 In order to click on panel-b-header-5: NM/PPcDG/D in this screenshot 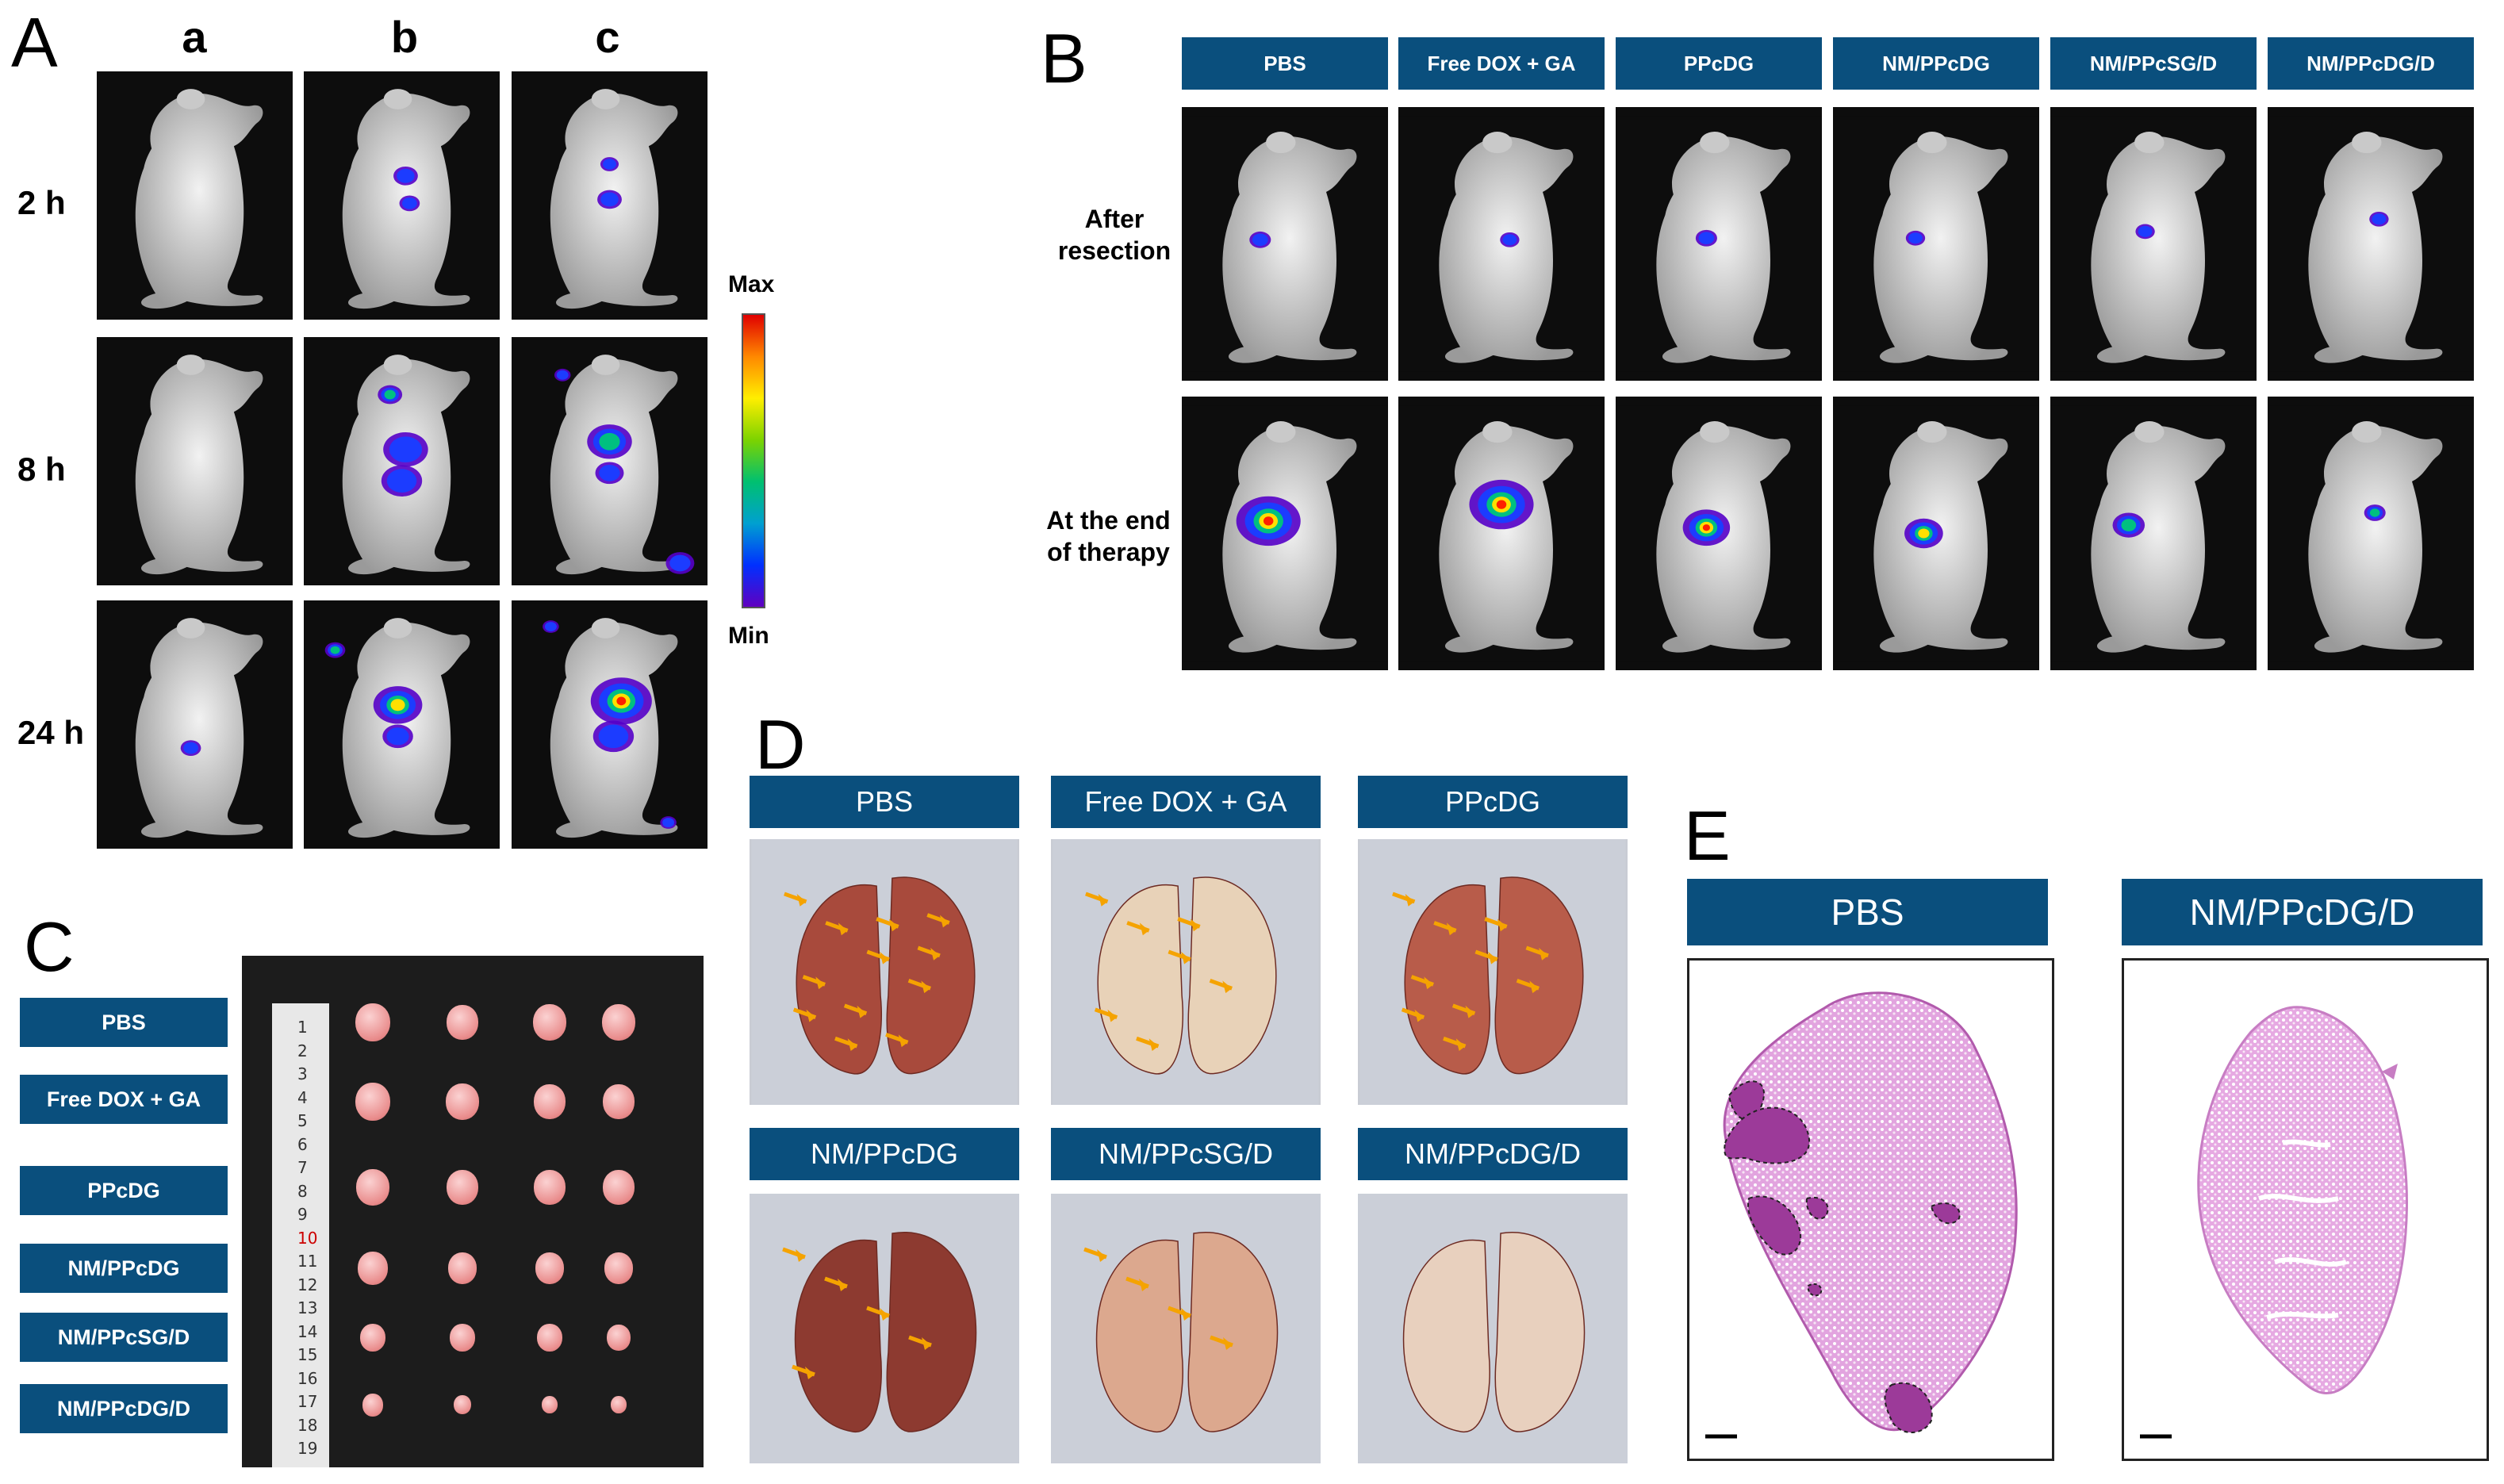, I will do `click(2371, 63)`.